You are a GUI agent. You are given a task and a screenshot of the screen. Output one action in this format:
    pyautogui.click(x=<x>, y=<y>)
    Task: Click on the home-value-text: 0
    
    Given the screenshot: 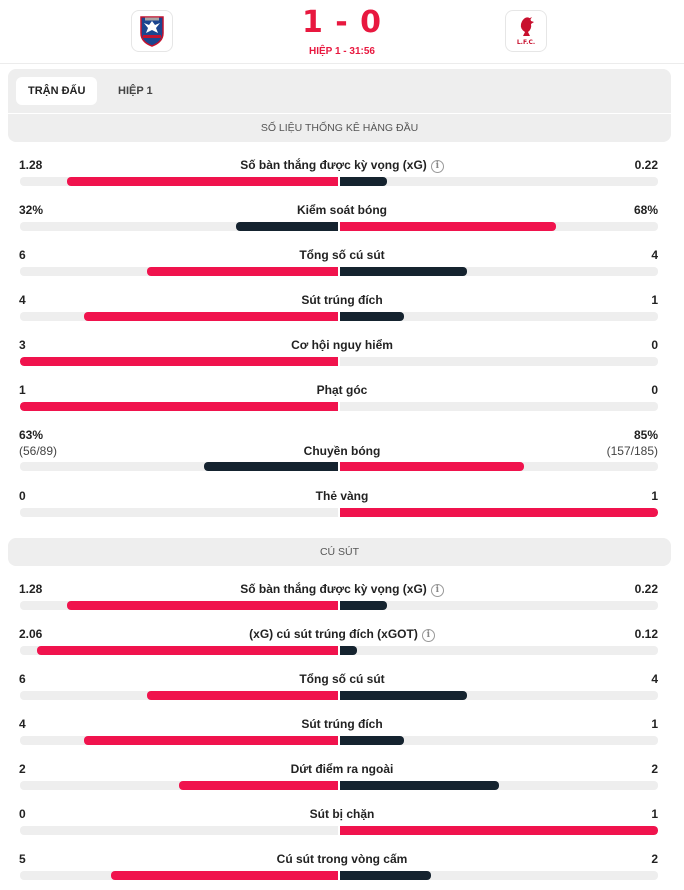 What is the action you would take?
    pyautogui.click(x=22, y=814)
    